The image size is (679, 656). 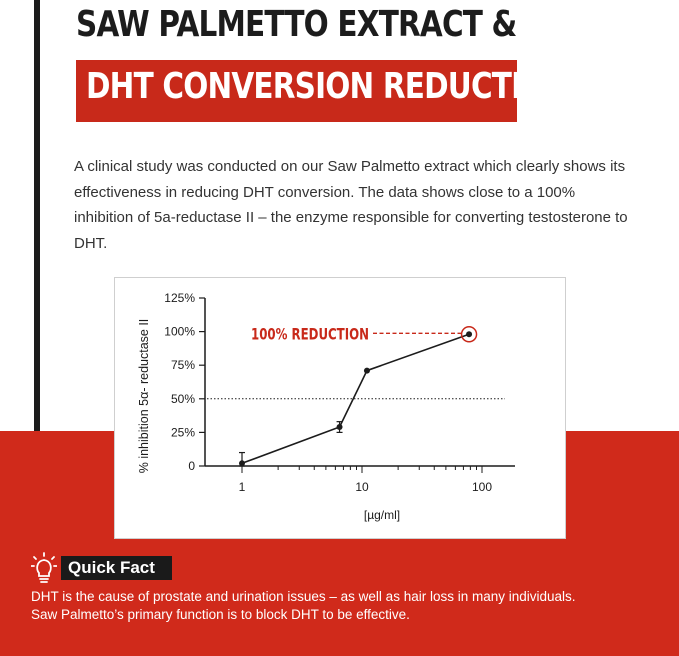 I want to click on title-highlight-box, so click(x=296, y=91).